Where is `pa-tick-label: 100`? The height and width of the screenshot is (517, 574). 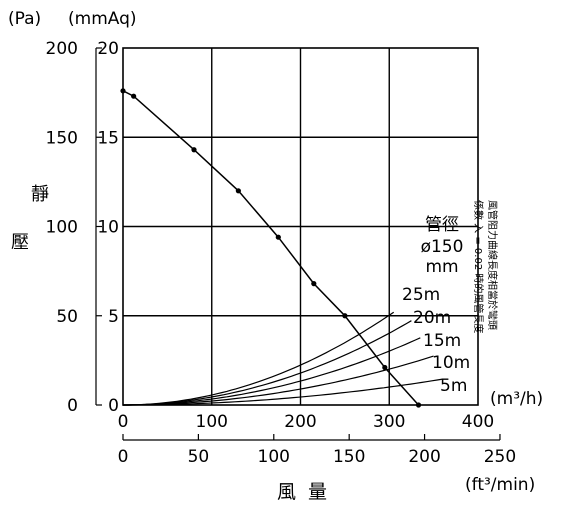
pa-tick-label: 100 is located at coordinates (62, 228).